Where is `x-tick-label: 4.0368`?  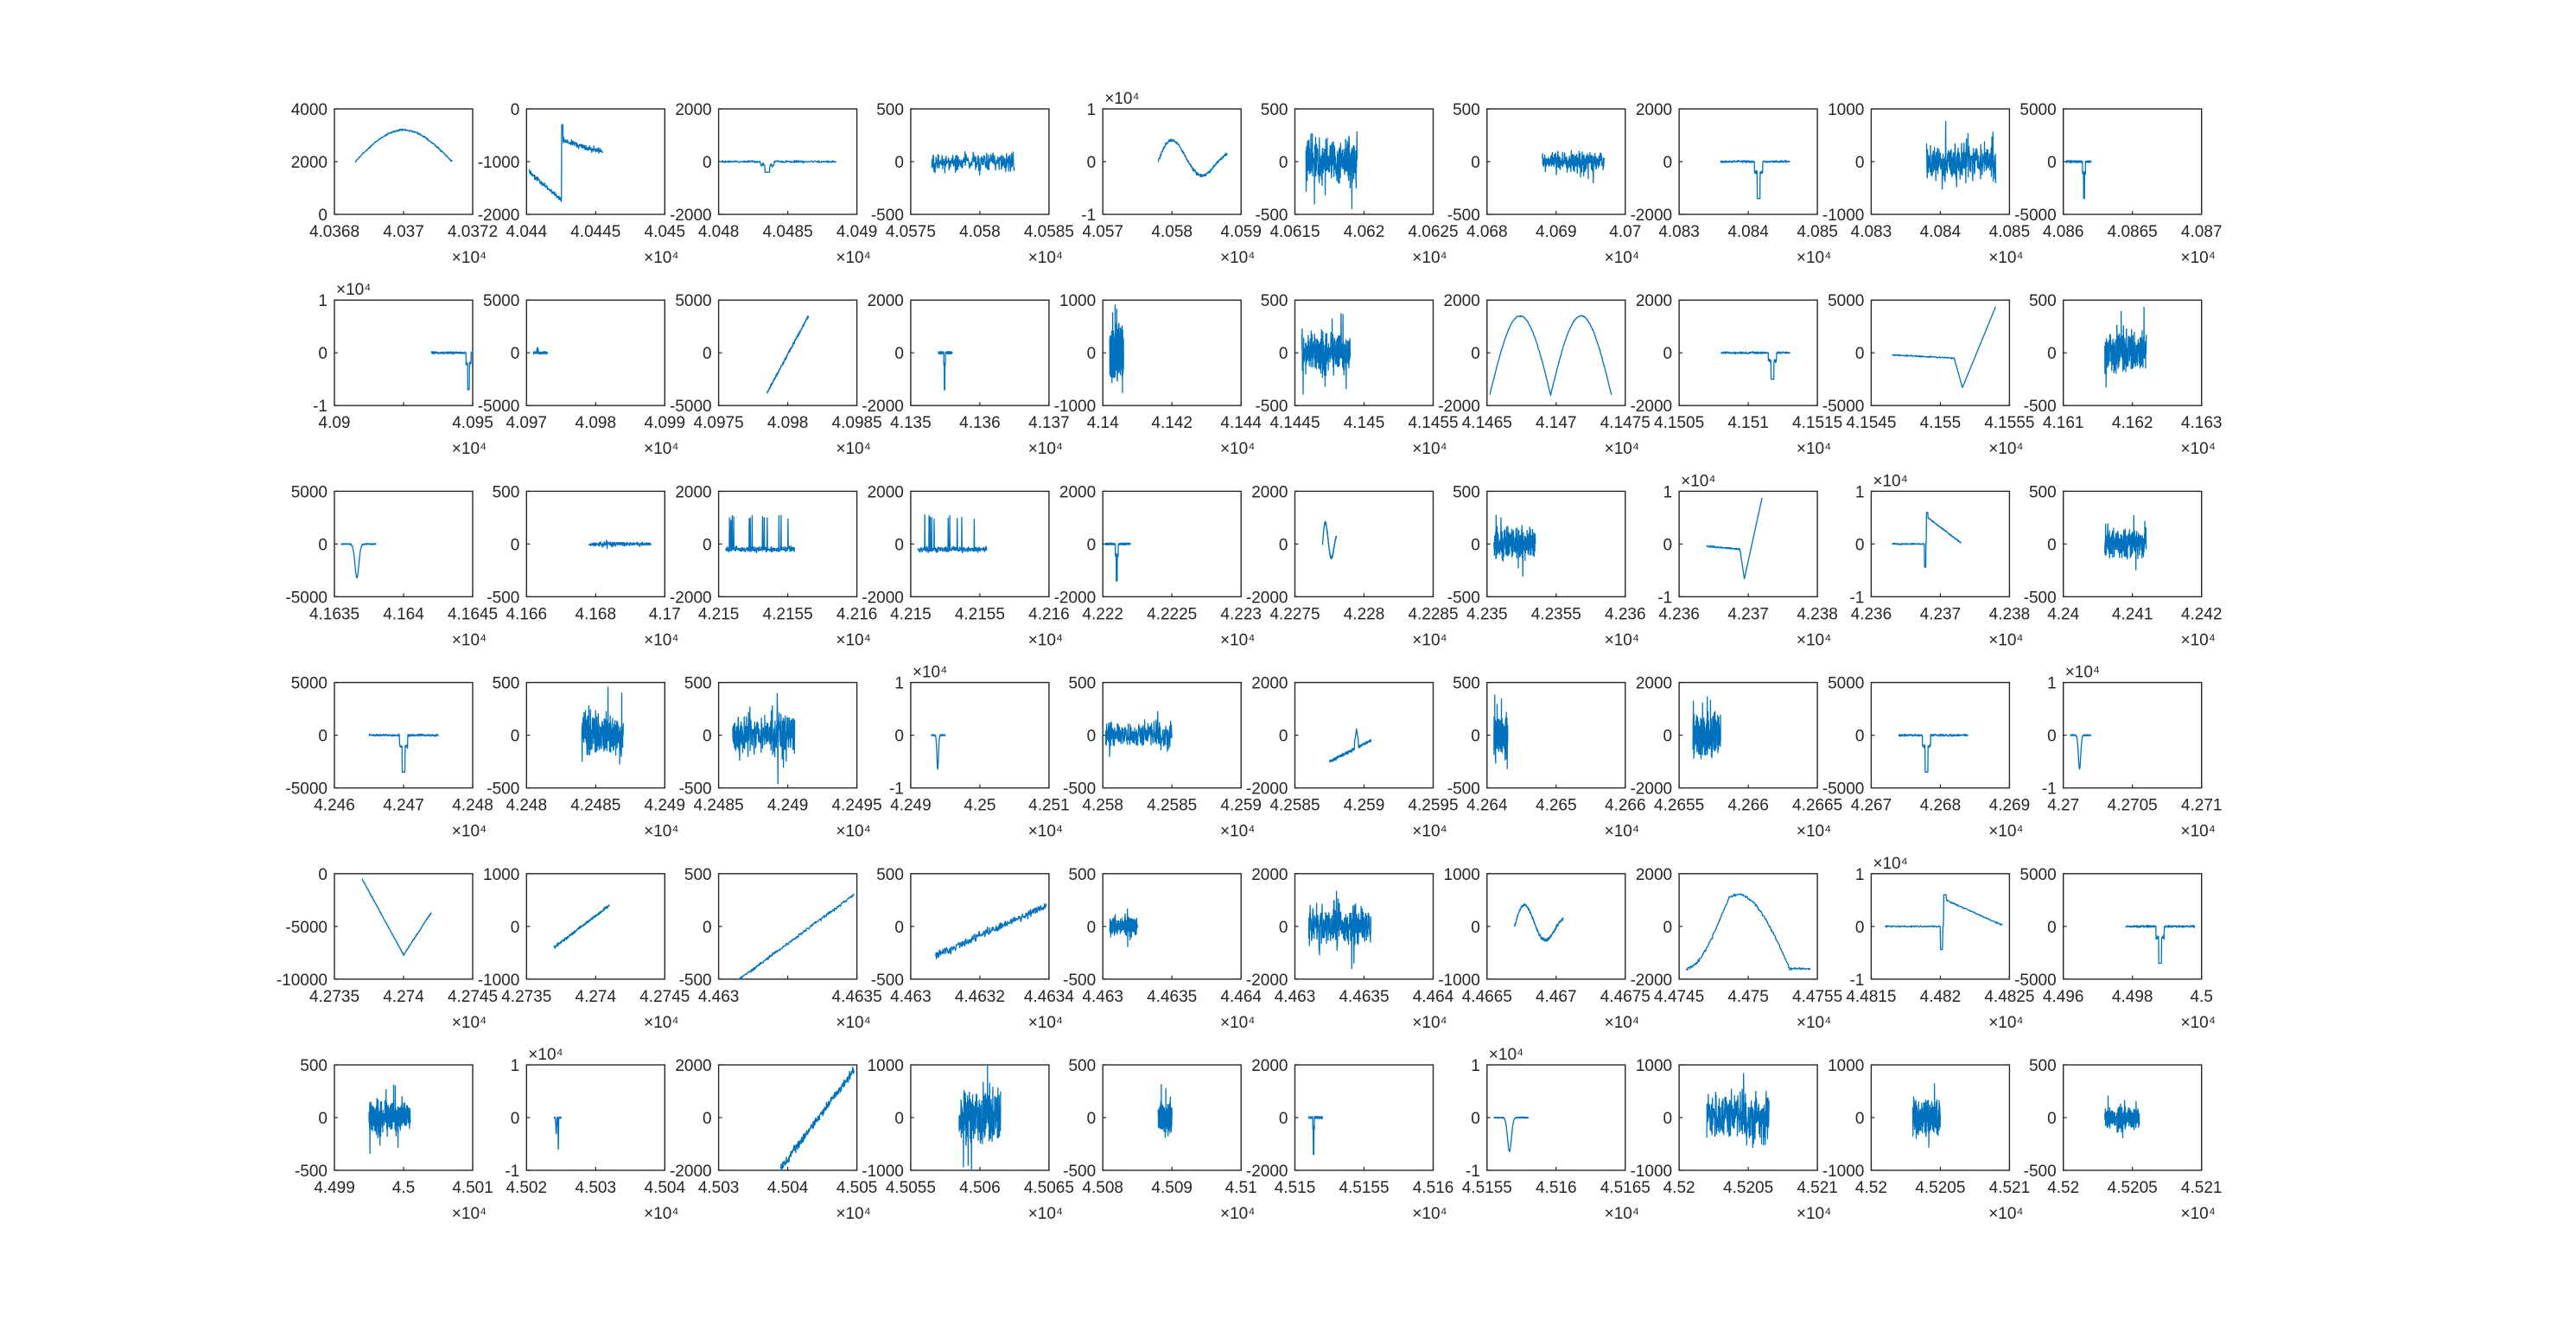 x-tick-label: 4.0368 is located at coordinates (334, 232).